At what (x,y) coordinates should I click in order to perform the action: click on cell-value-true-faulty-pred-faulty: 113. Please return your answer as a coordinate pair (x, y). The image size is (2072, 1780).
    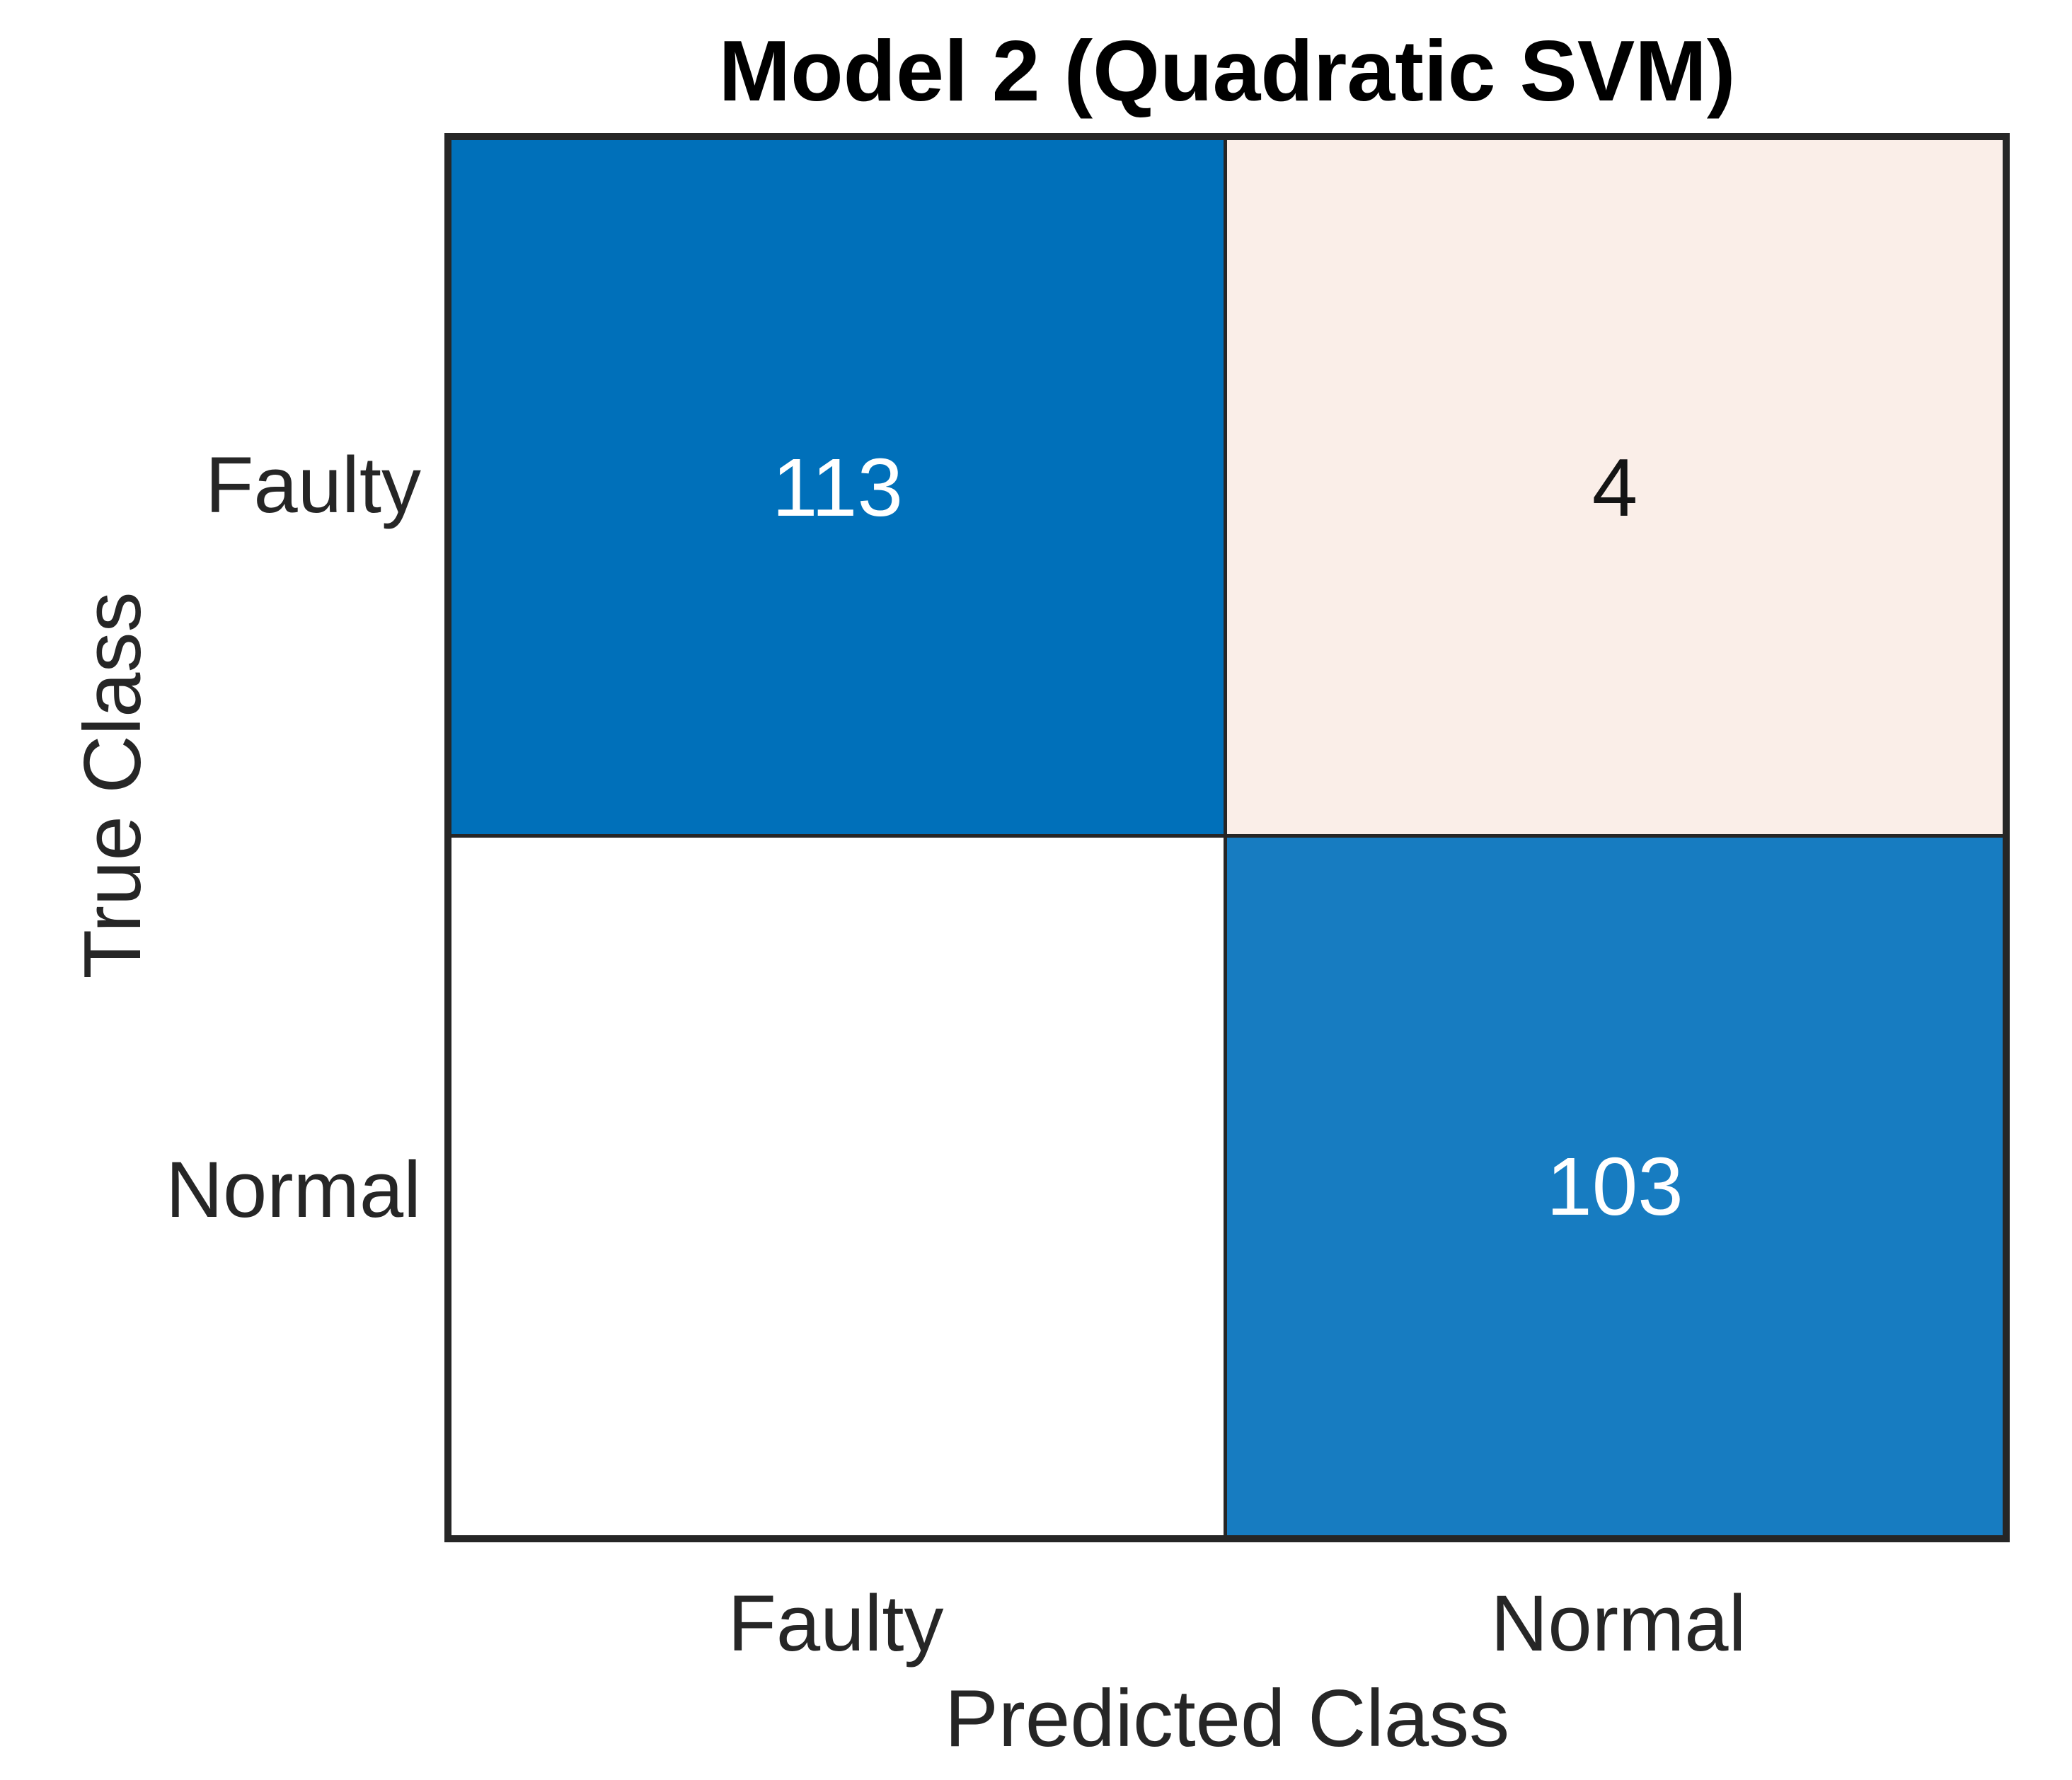
    Looking at the image, I should click on (838, 487).